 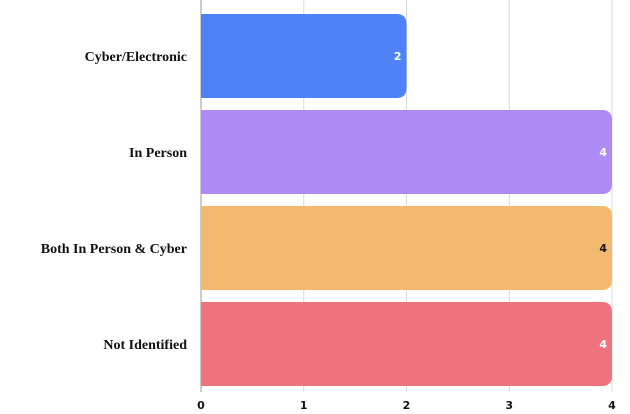 I want to click on category-label-4: Not Identified, so click(x=145, y=345).